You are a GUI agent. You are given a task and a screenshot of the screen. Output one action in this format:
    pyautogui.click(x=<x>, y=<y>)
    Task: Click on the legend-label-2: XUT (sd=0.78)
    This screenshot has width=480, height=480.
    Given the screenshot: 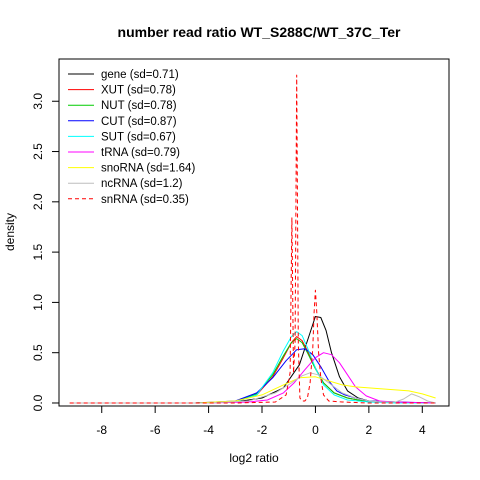 What is the action you would take?
    pyautogui.click(x=138, y=91)
    